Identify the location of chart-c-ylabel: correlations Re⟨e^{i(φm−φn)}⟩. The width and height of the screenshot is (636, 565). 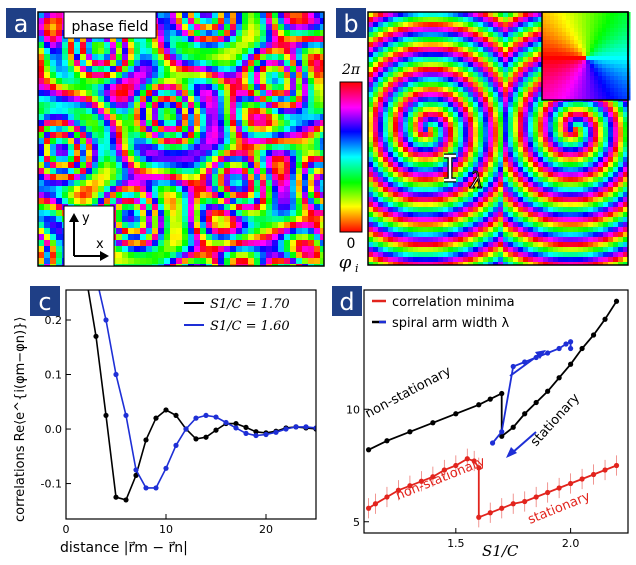
(20, 419).